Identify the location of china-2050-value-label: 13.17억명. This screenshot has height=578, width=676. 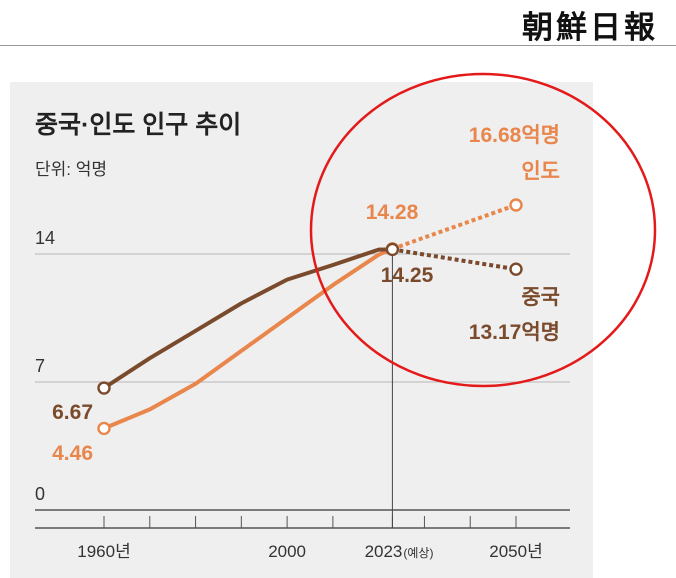
(514, 332).